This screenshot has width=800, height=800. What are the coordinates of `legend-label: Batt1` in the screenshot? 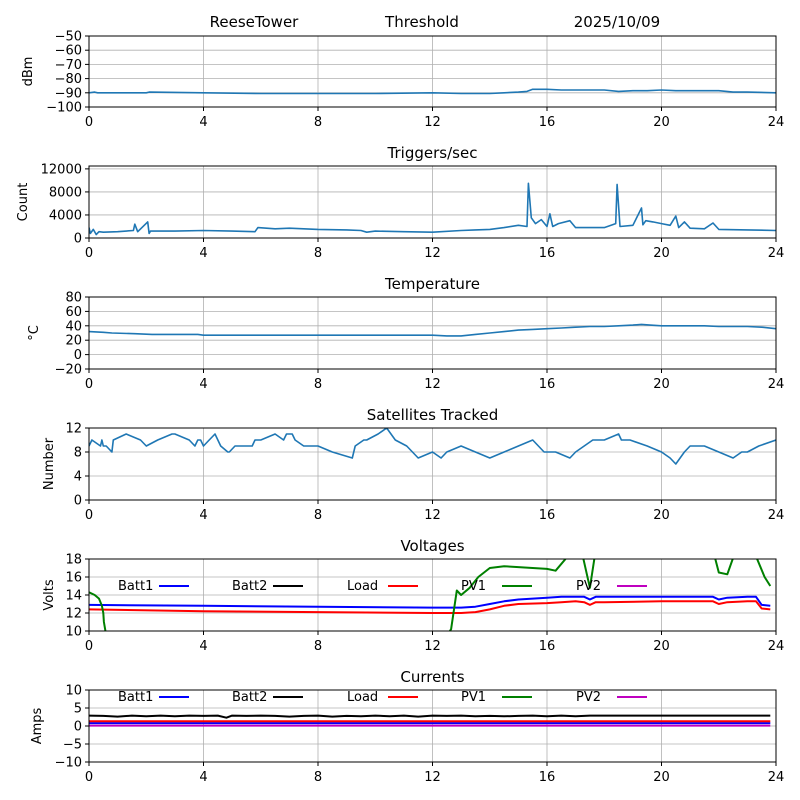 It's located at (135, 586).